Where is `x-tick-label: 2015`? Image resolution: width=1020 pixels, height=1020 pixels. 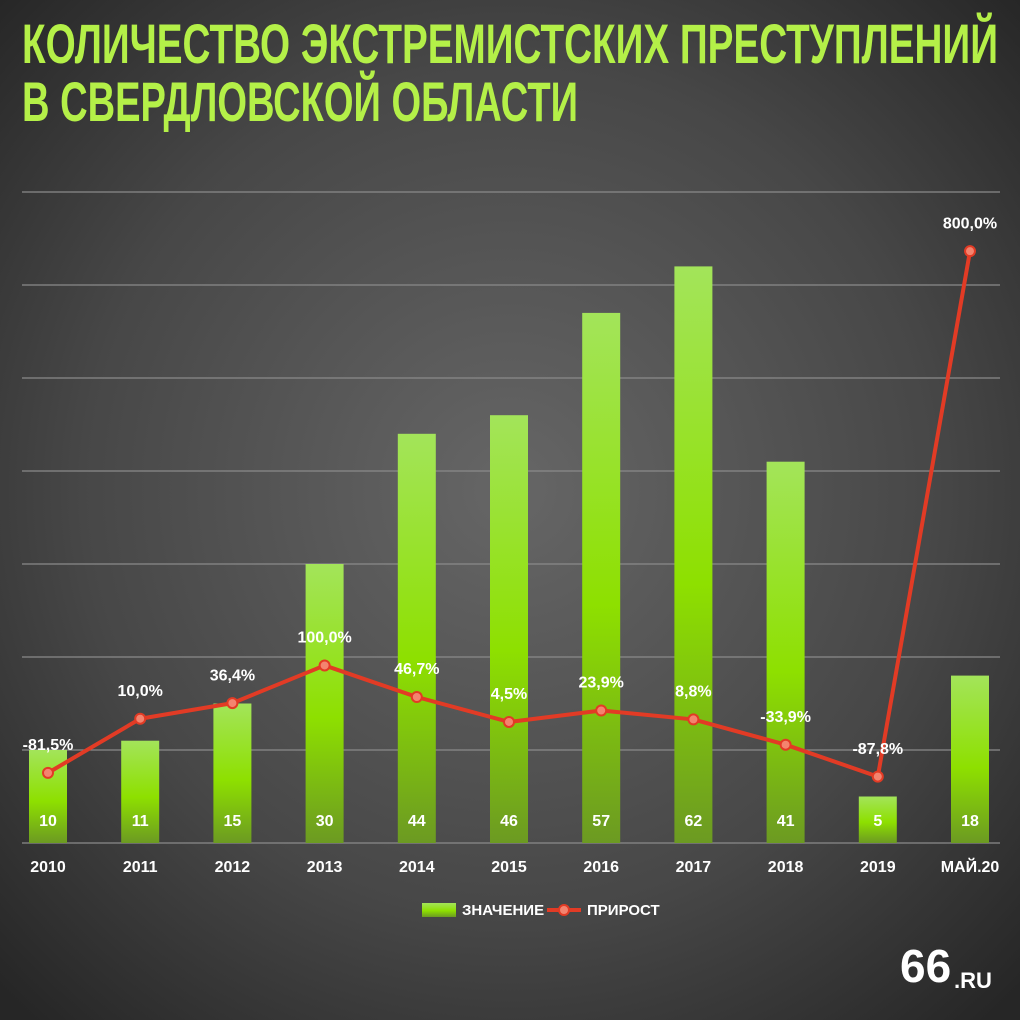 x-tick-label: 2015 is located at coordinates (509, 867).